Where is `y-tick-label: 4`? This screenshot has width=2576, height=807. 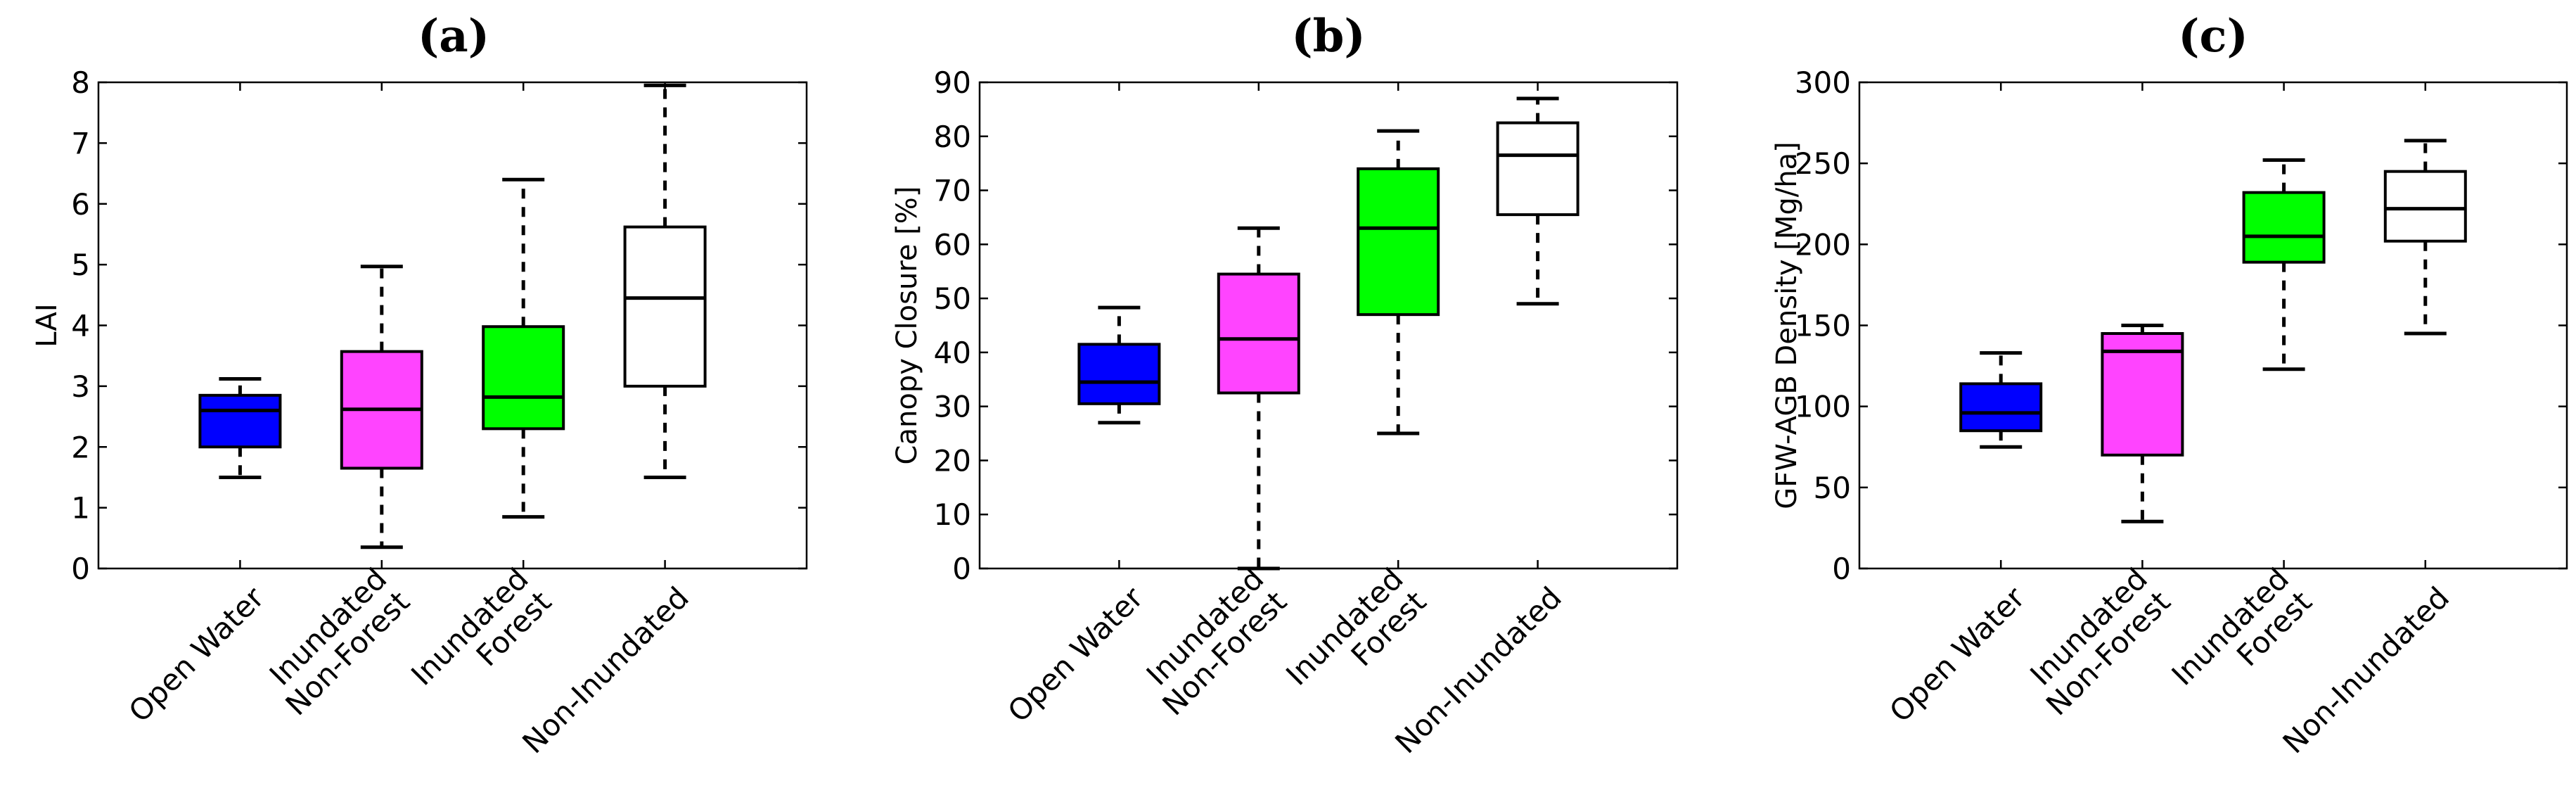 y-tick-label: 4 is located at coordinates (80, 326).